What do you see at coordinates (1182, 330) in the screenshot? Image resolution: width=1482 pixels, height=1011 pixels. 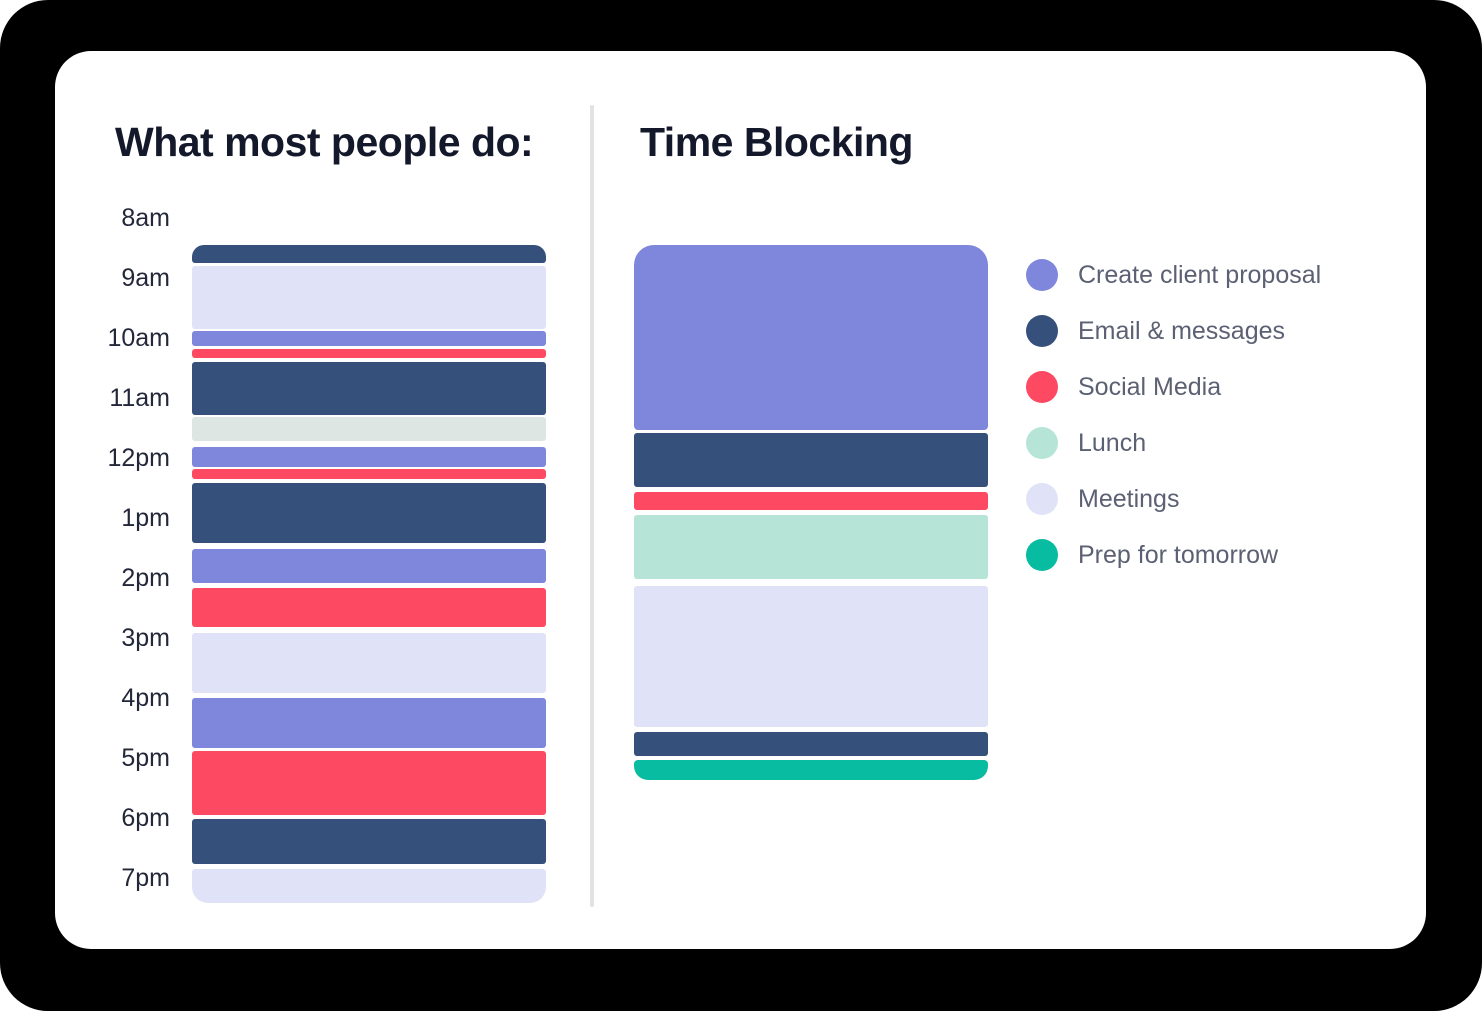 I see `legend-label: Email & messages` at bounding box center [1182, 330].